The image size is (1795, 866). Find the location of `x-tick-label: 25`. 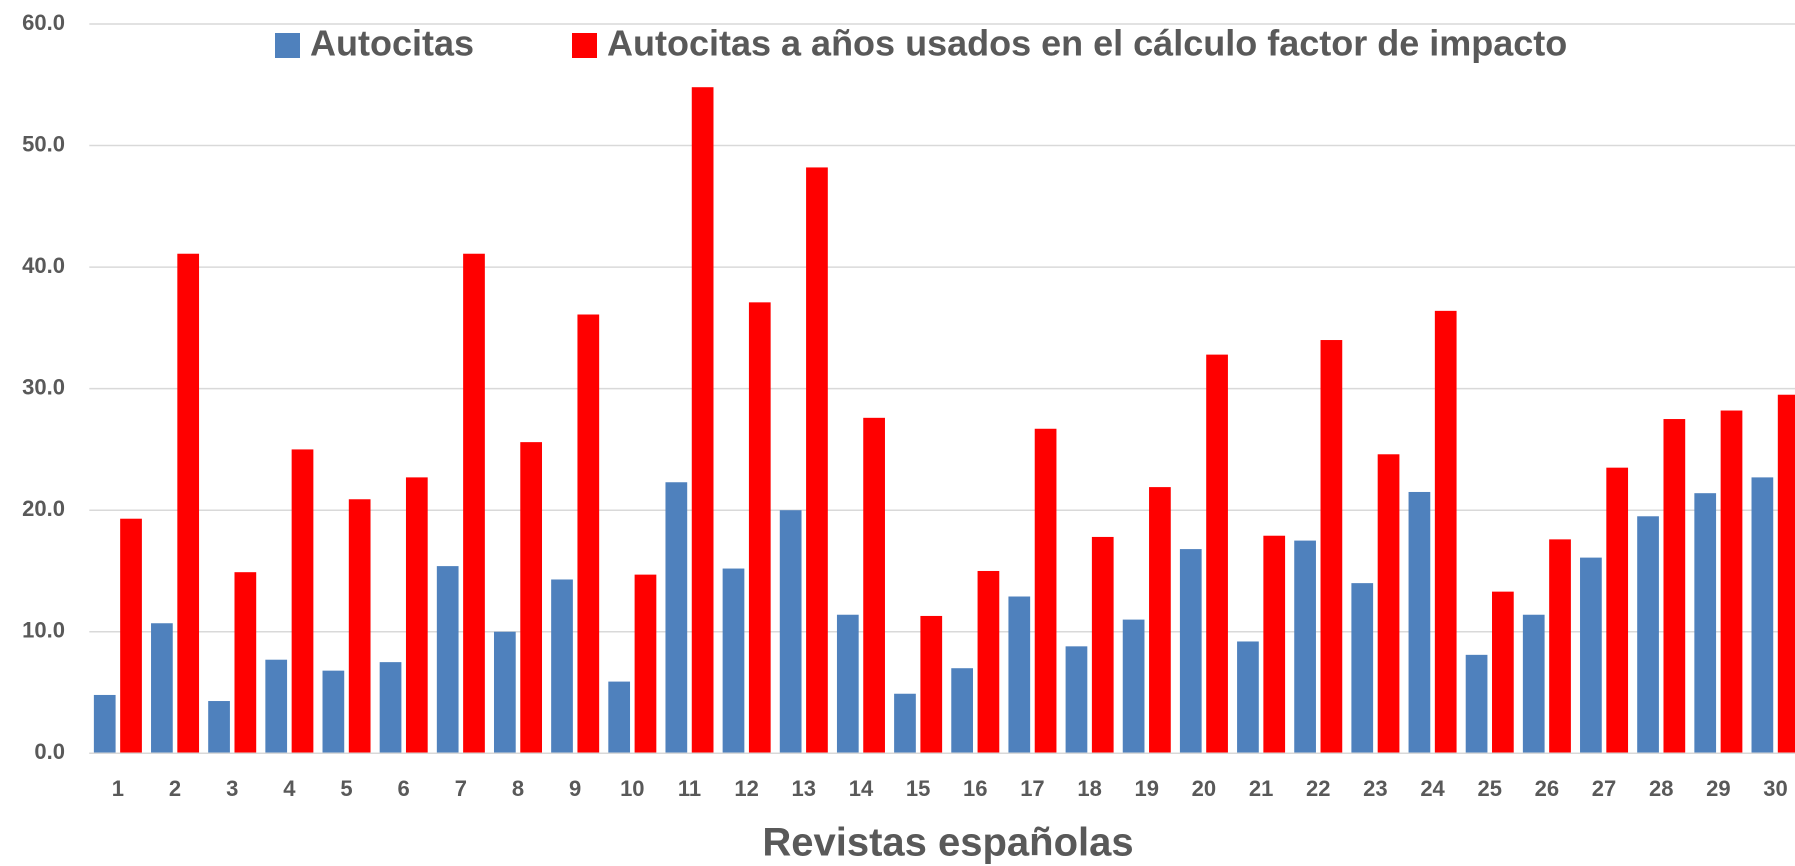

x-tick-label: 25 is located at coordinates (1489, 788).